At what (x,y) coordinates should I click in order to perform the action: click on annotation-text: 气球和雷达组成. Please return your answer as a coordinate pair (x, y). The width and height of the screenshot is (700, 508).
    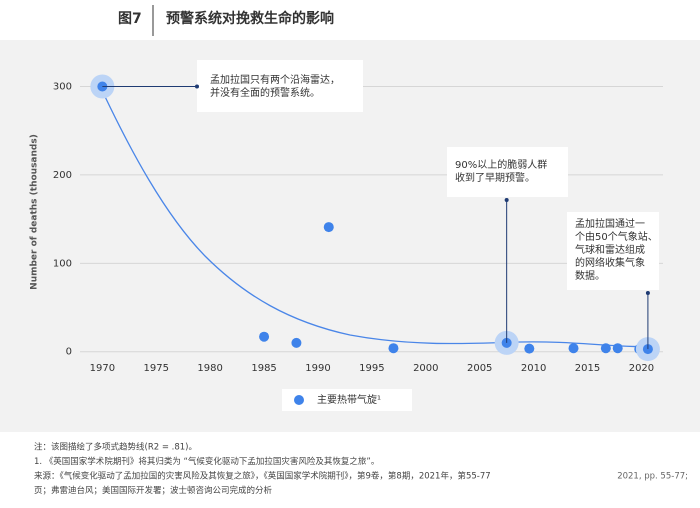
    Looking at the image, I should click on (610, 249).